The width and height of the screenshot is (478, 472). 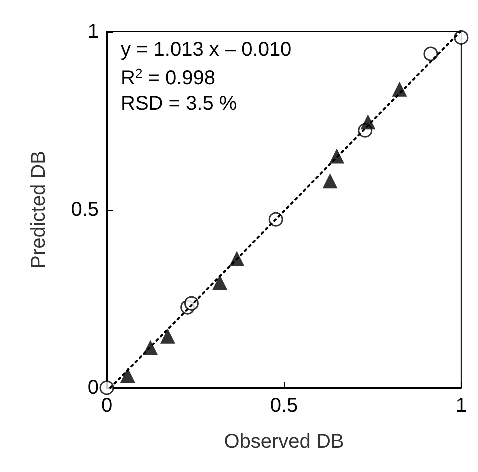 I want to click on x-axis-title: Observed DB, so click(x=284, y=442).